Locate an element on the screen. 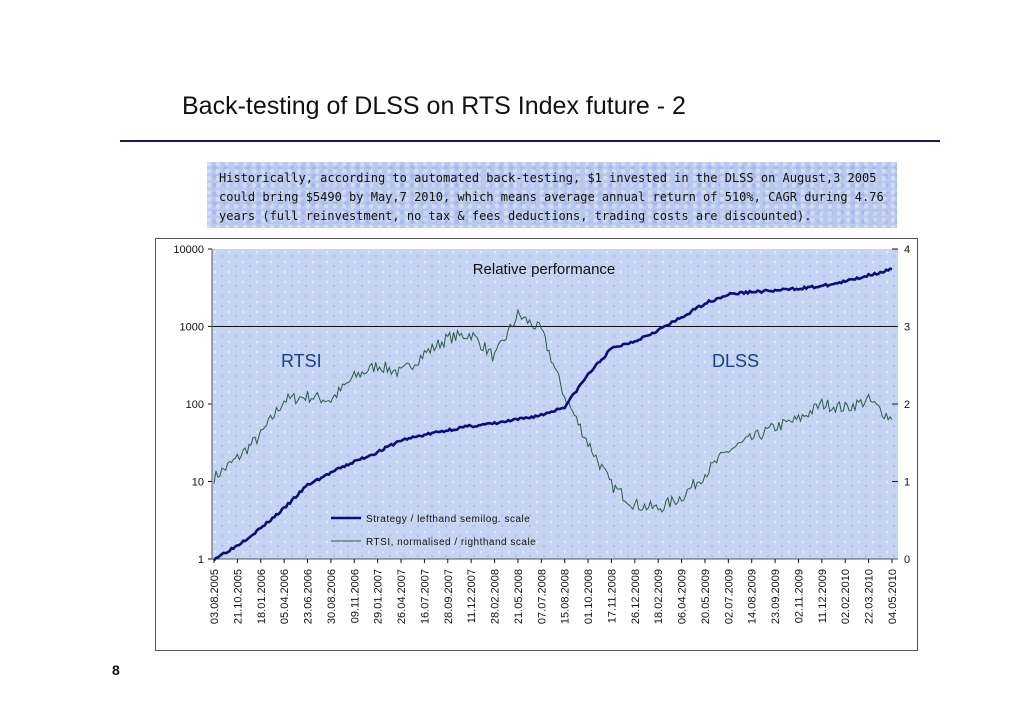  left-tick-label: 1 is located at coordinates (201, 560).